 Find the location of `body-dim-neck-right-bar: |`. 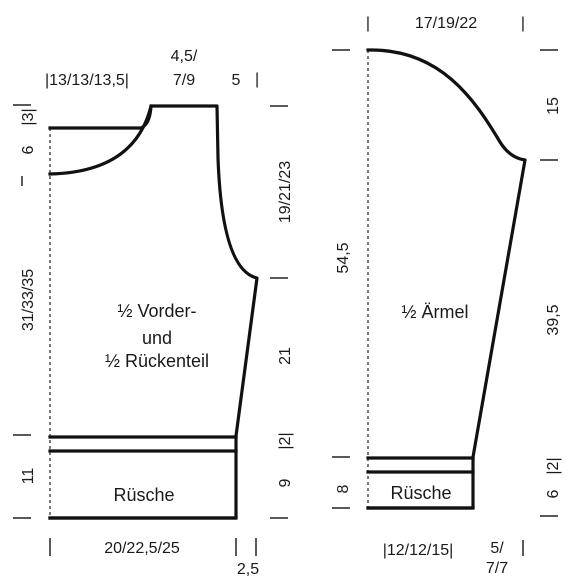

body-dim-neck-right-bar: | is located at coordinates (257, 79).